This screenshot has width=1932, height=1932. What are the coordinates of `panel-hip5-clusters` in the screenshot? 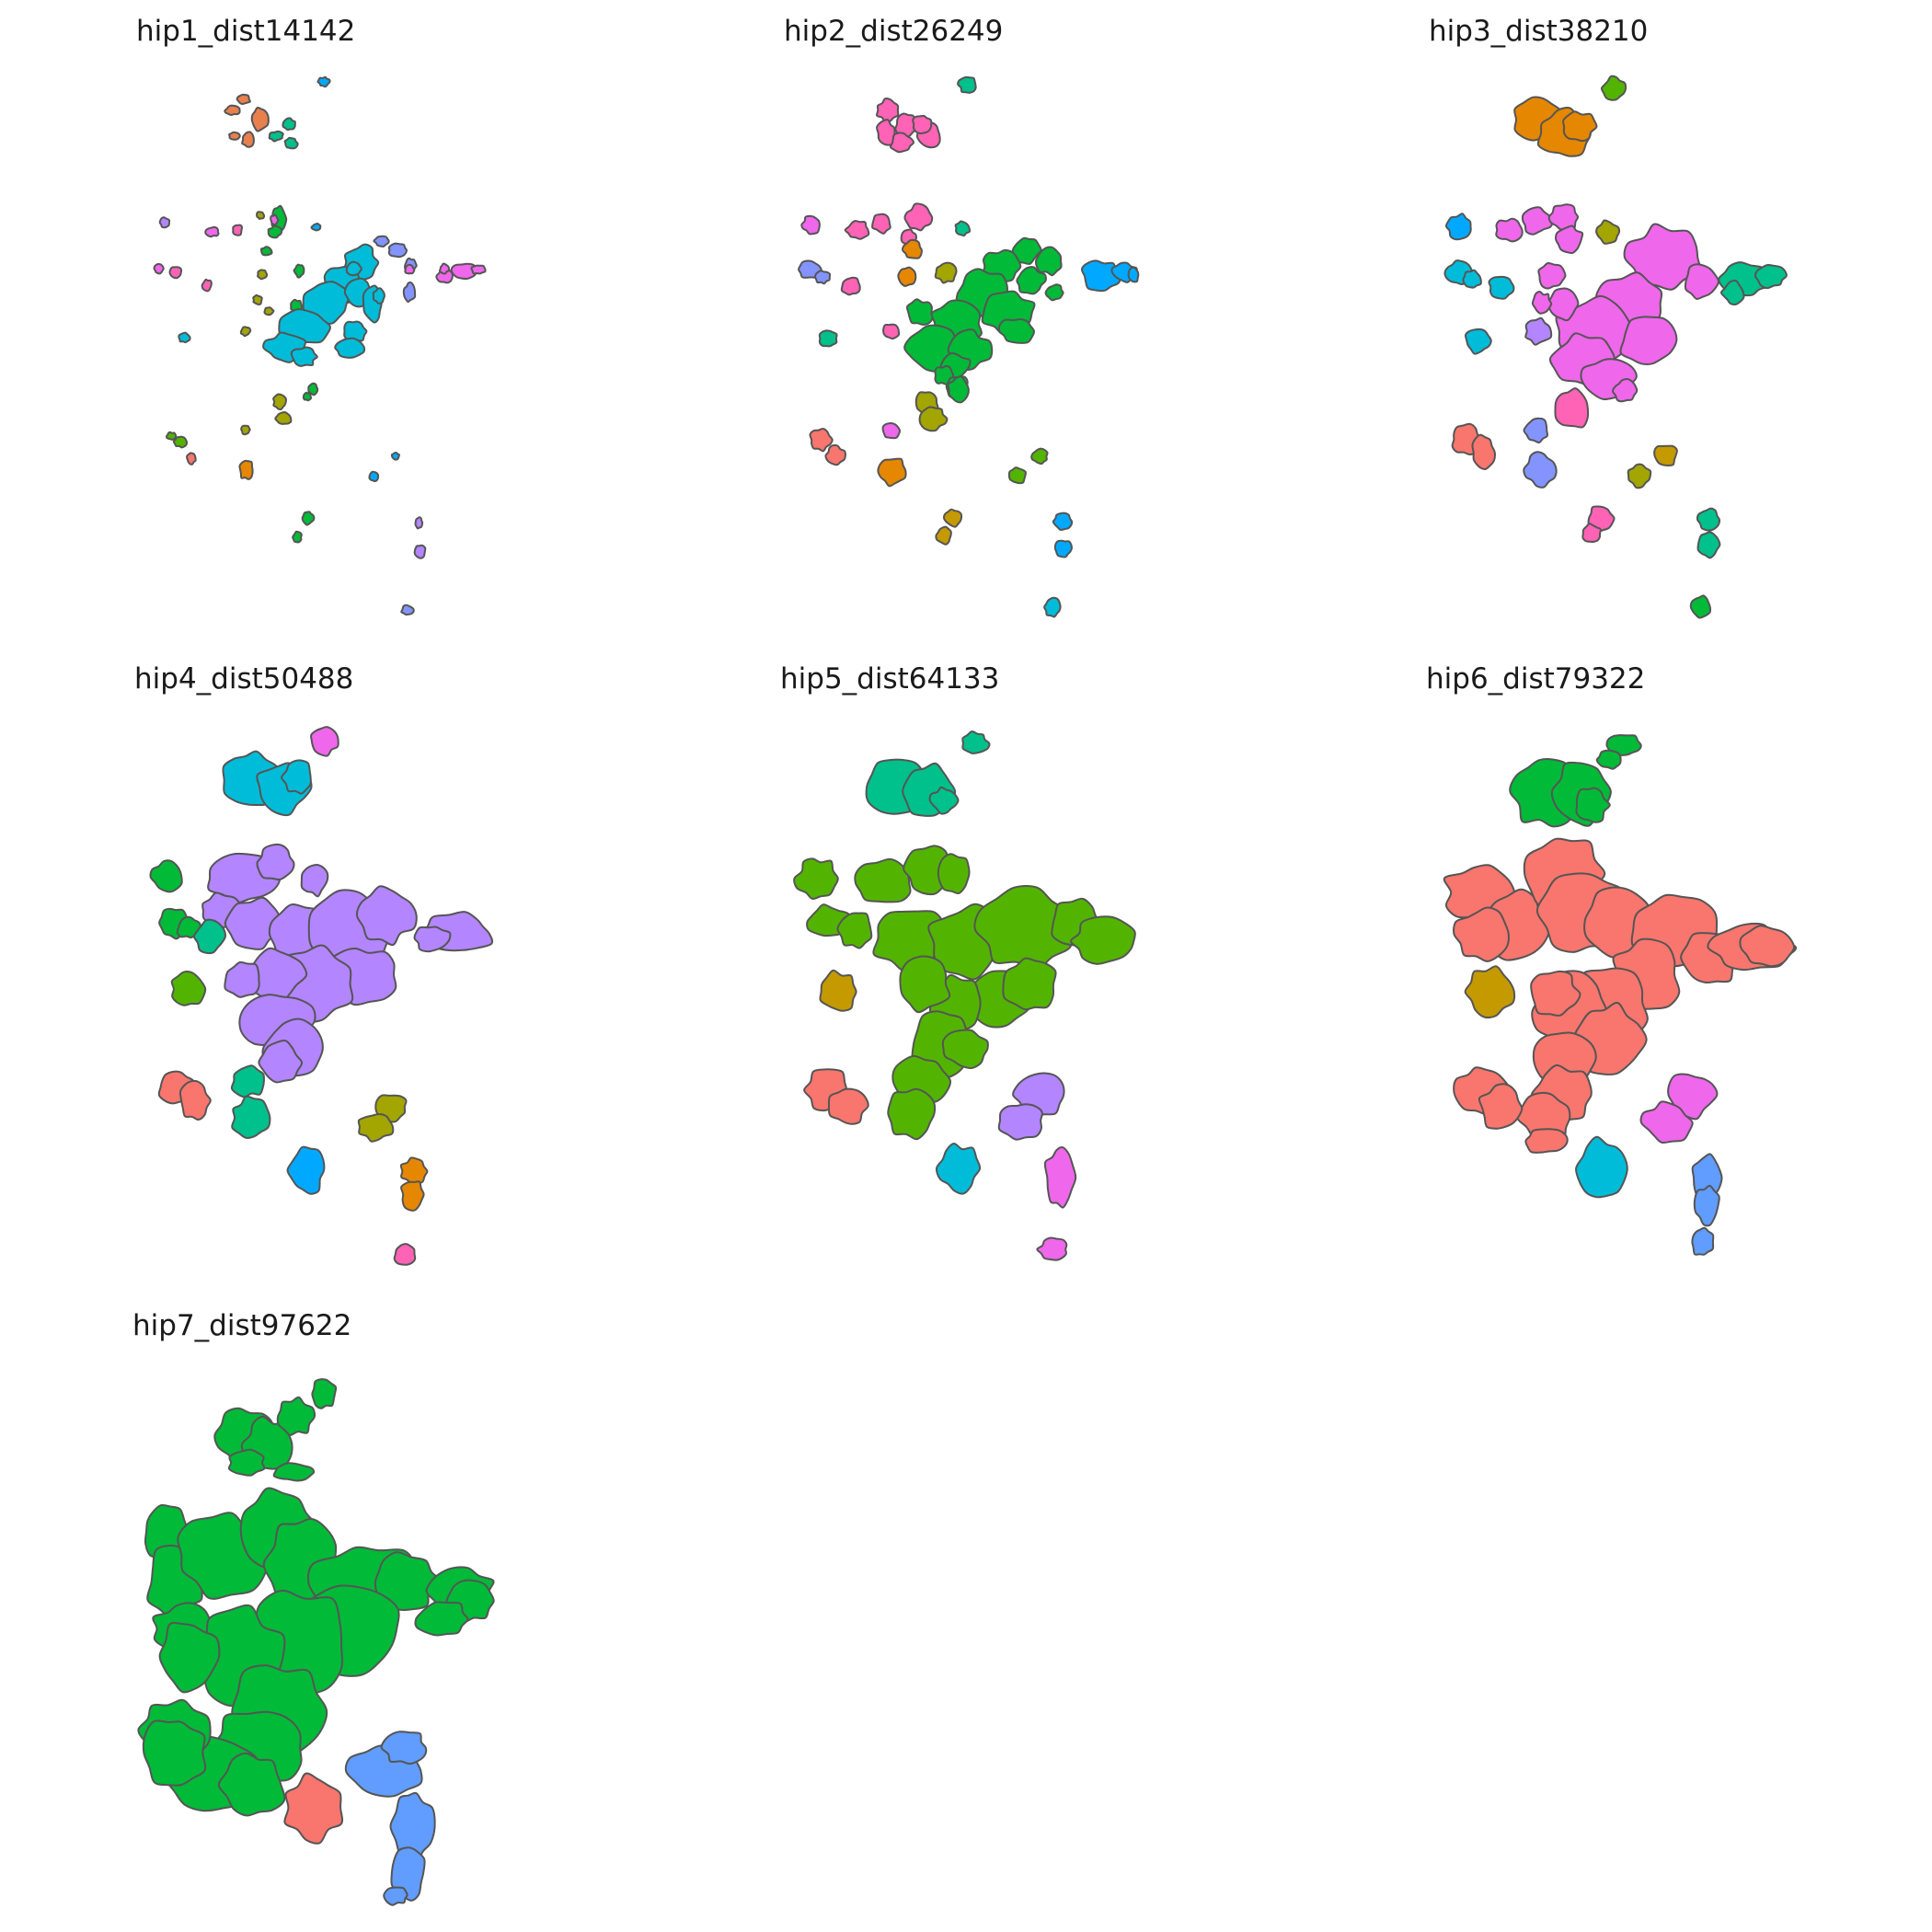 It's located at (964, 995).